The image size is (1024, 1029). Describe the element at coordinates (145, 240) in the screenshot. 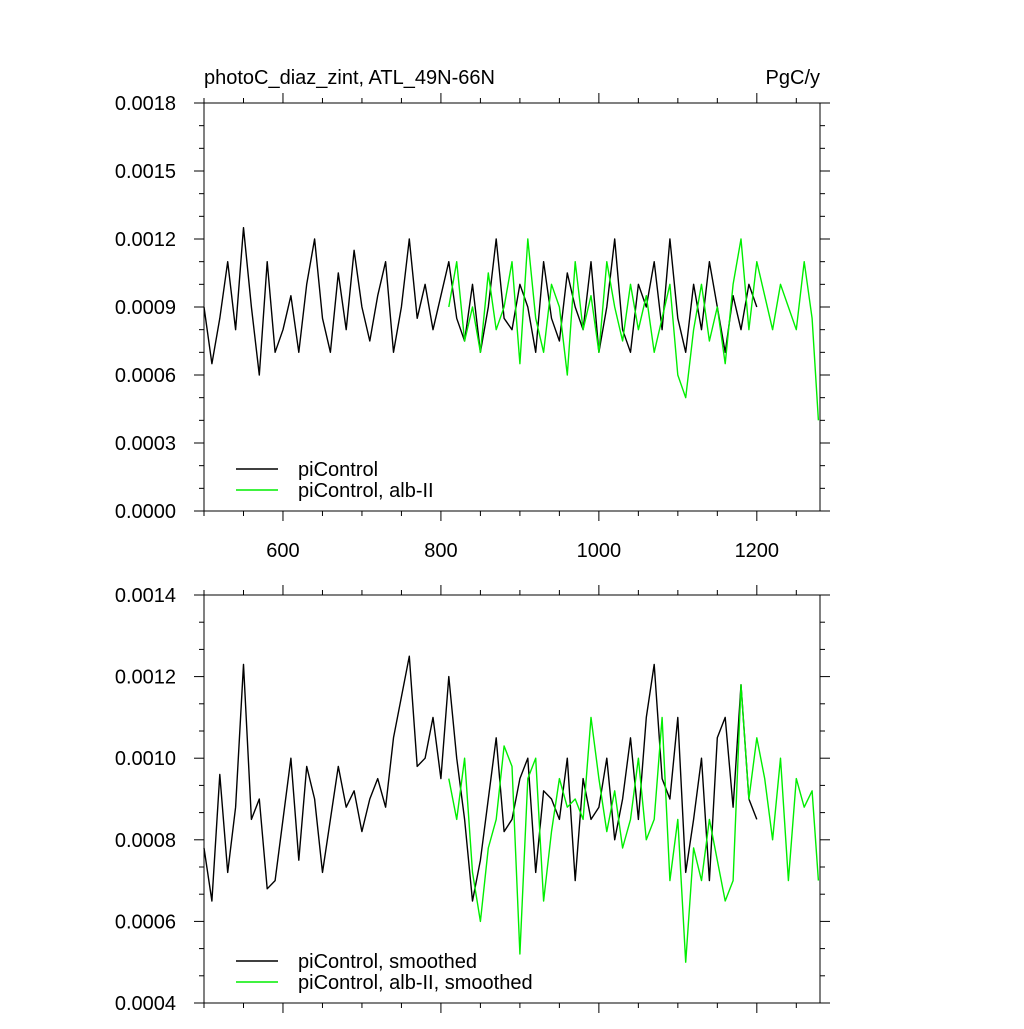

I see `y-tick-label-0-4: 0.0012` at that location.